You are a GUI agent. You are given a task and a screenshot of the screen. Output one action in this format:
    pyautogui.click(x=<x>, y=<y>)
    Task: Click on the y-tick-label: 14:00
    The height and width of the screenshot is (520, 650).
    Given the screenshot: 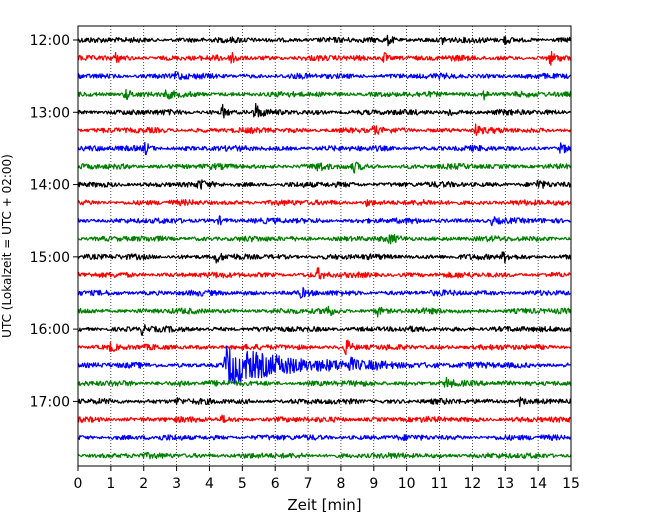 What is the action you would take?
    pyautogui.click(x=50, y=186)
    